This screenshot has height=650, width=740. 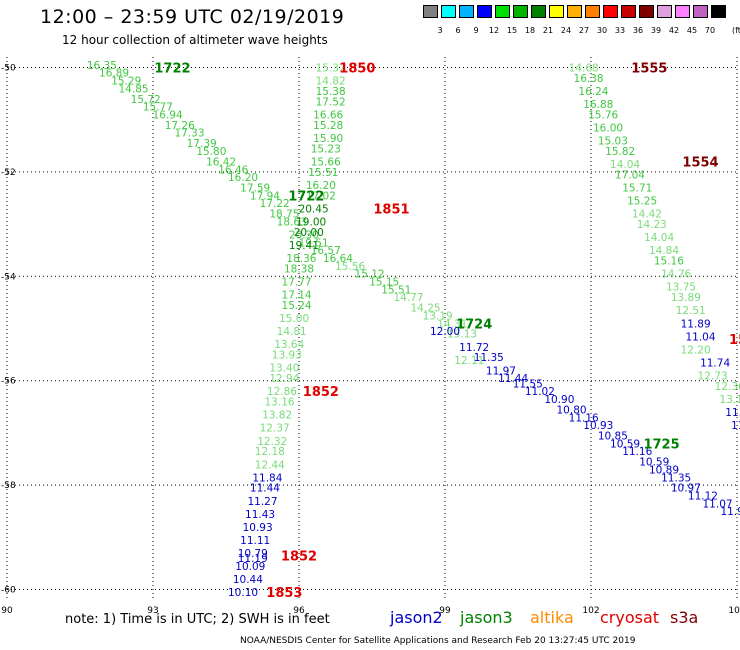 What do you see at coordinates (715, 363) in the screenshot?
I see `swh-value-label: 11.74` at bounding box center [715, 363].